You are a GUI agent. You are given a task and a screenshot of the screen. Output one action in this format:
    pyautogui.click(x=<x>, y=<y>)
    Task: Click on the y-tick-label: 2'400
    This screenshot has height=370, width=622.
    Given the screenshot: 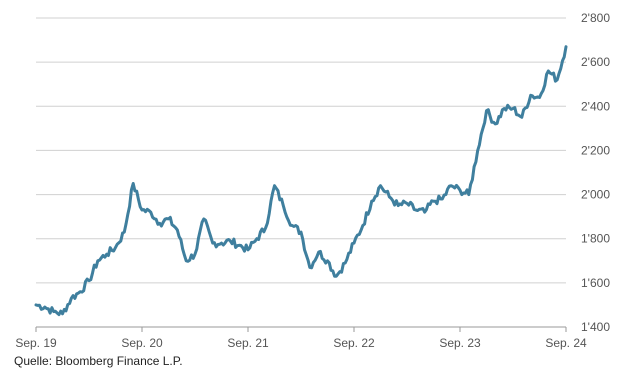 What is the action you would take?
    pyautogui.click(x=595, y=106)
    